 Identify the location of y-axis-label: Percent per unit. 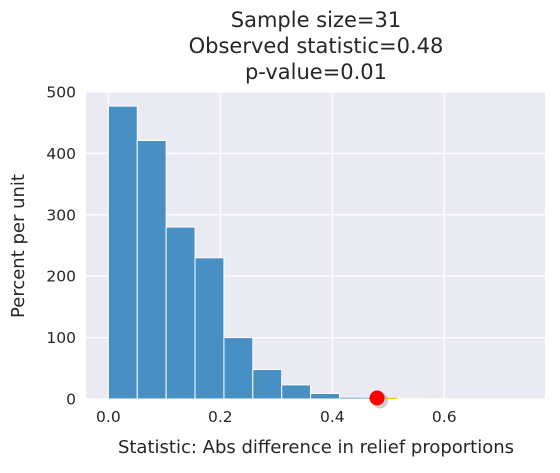
(18, 246).